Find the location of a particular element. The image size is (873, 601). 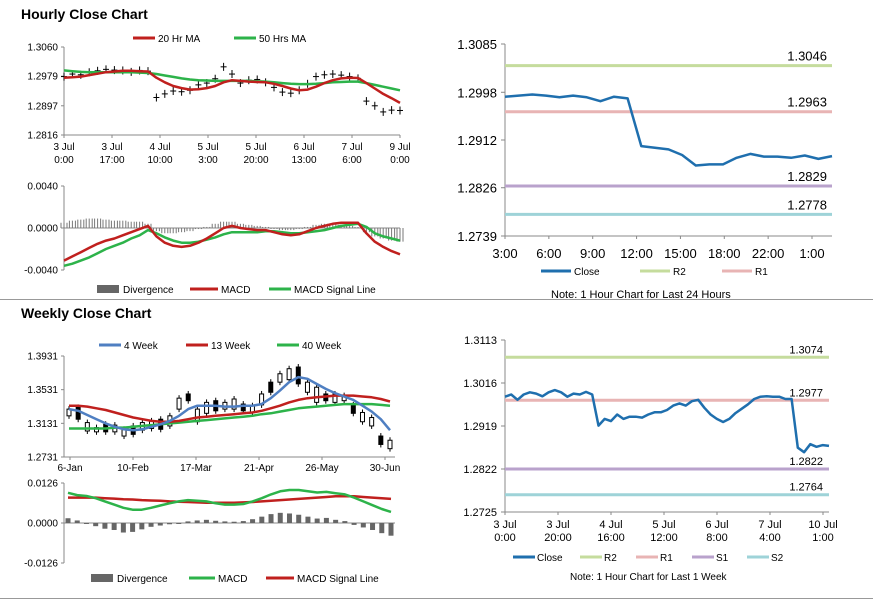

hourly24-xtick-label: 9:00 is located at coordinates (592, 253).